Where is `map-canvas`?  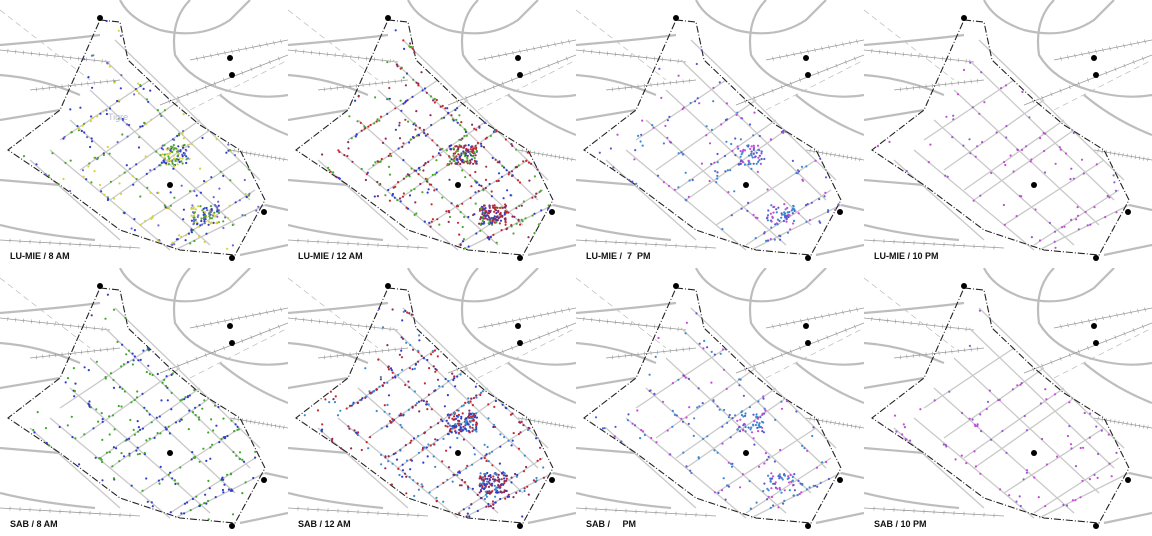 map-canvas is located at coordinates (432, 130).